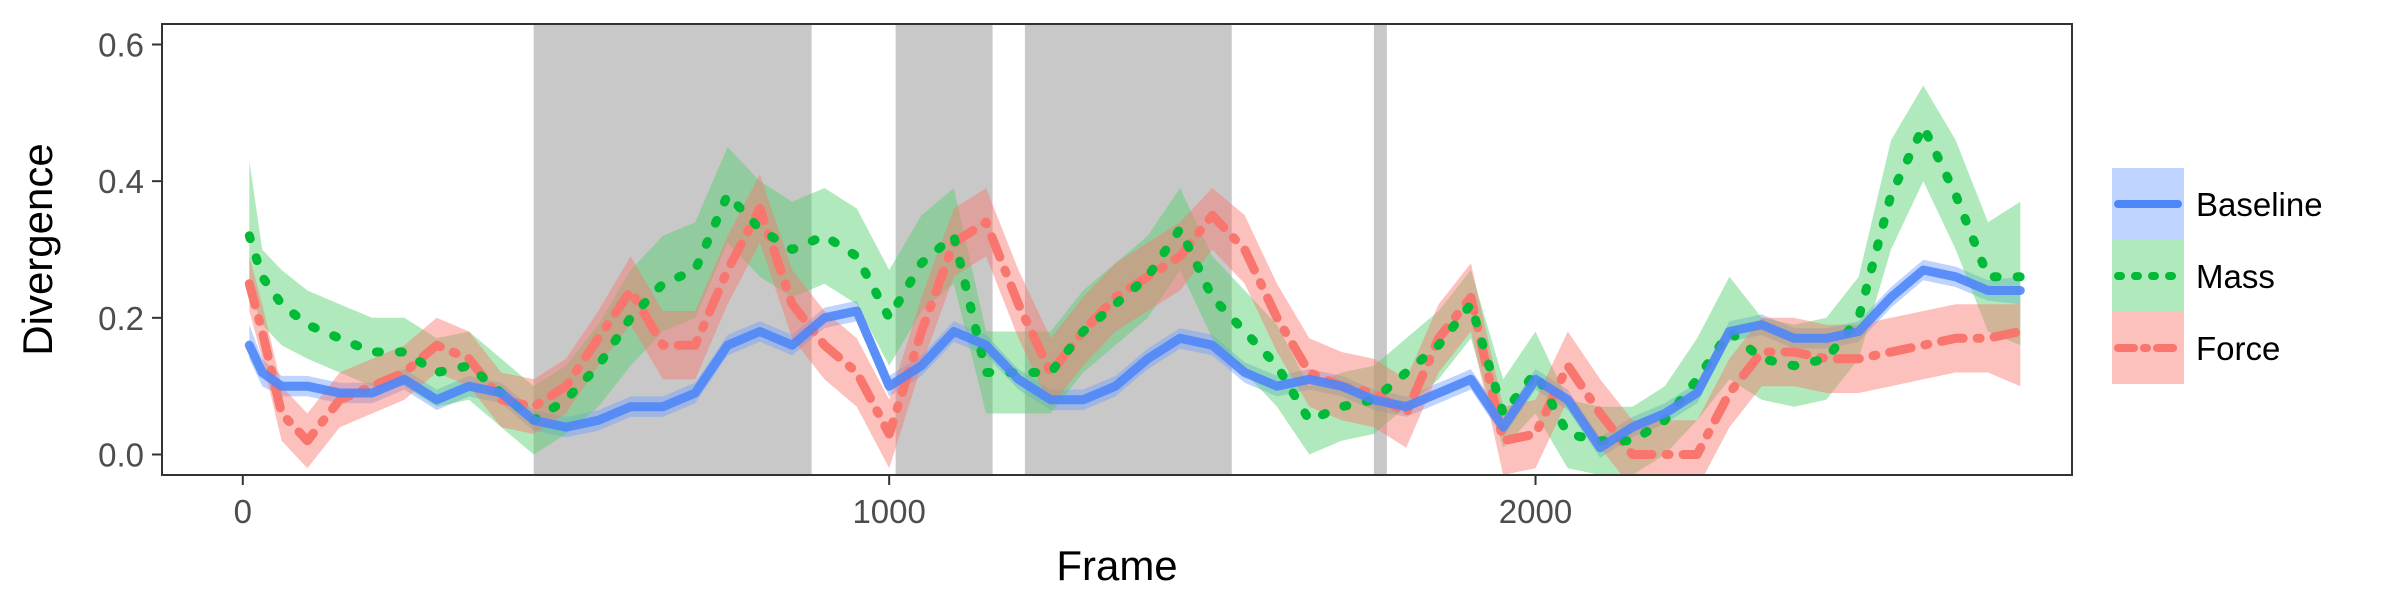 The image size is (2400, 605). What do you see at coordinates (121, 318) in the screenshot?
I see `y-tick-label: 0.2` at bounding box center [121, 318].